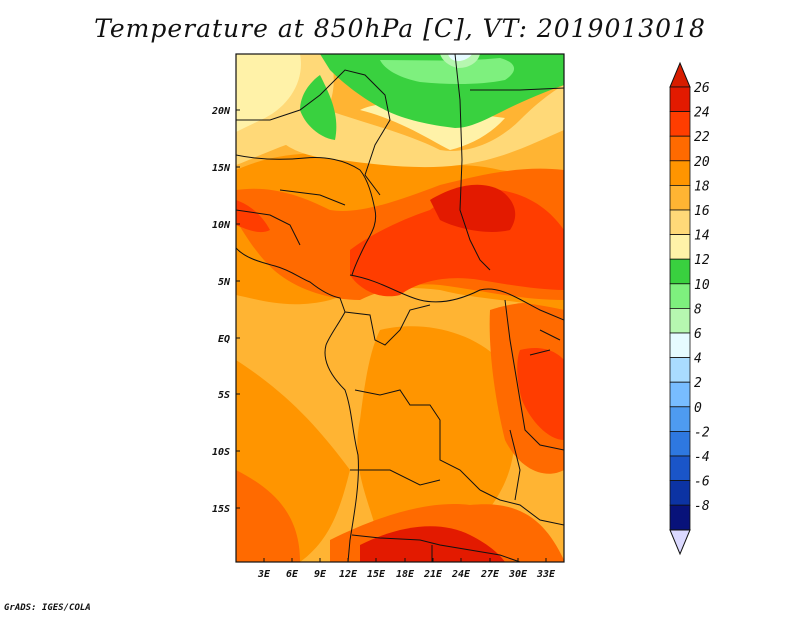 This screenshot has height=618, width=800. I want to click on colorbar-label: 2, so click(698, 383).